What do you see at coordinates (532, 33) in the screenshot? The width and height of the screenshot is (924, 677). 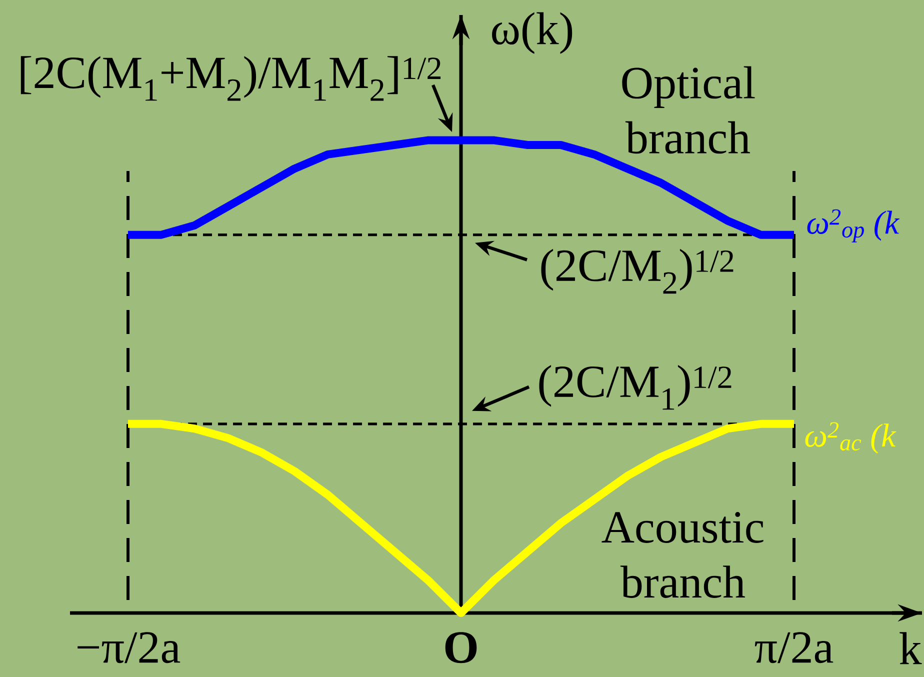 I see `y-axis-title: ω(k)` at bounding box center [532, 33].